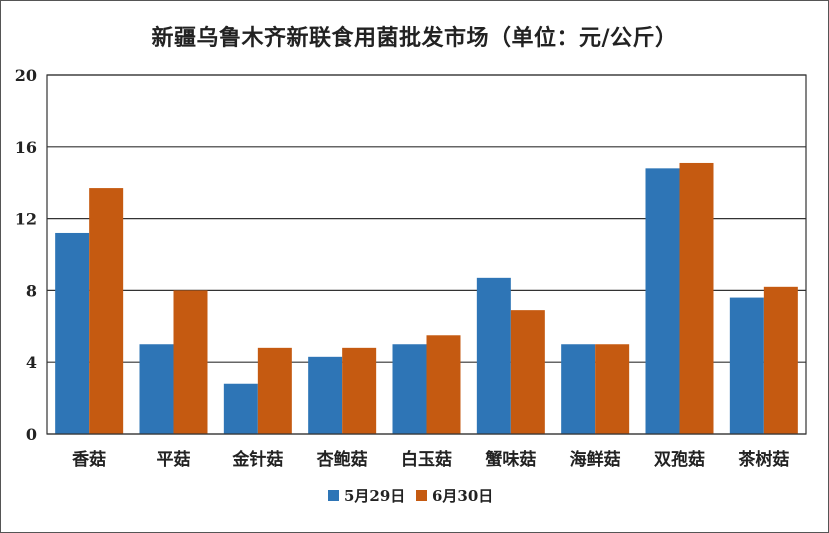 The image size is (829, 533). Describe the element at coordinates (26, 219) in the screenshot. I see `y-tick-label: 12` at that location.